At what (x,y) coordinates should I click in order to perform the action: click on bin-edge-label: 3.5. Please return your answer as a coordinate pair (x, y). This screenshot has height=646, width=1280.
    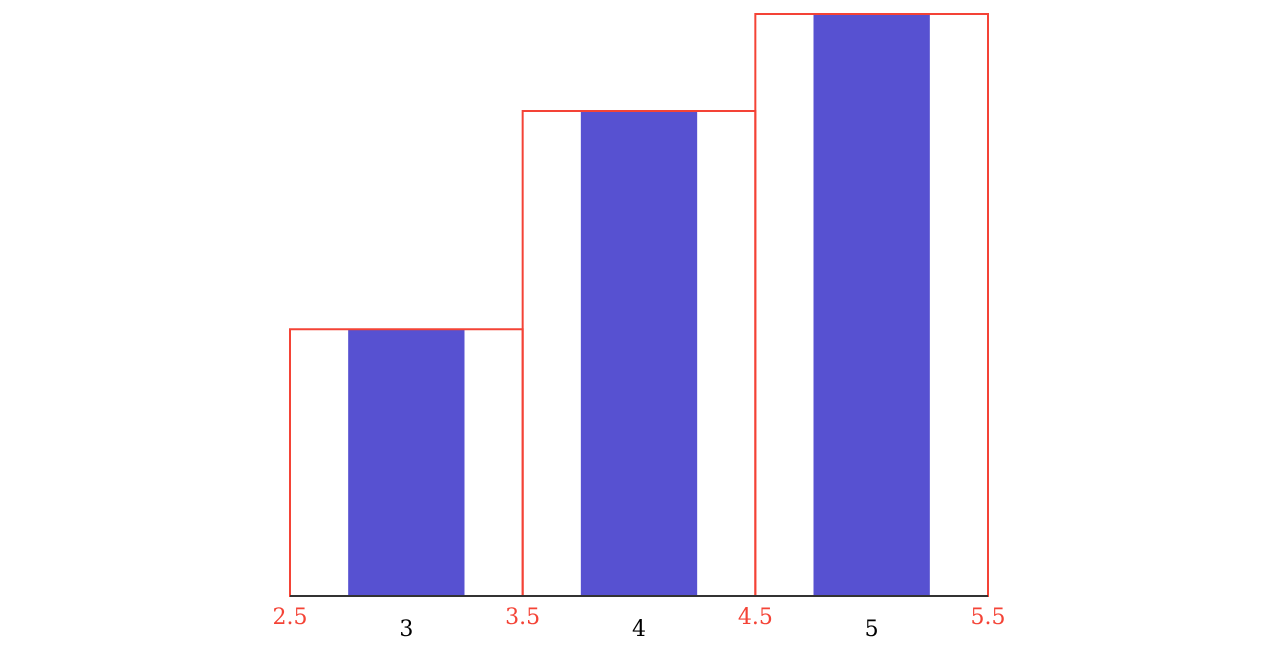
    Looking at the image, I should click on (522, 617).